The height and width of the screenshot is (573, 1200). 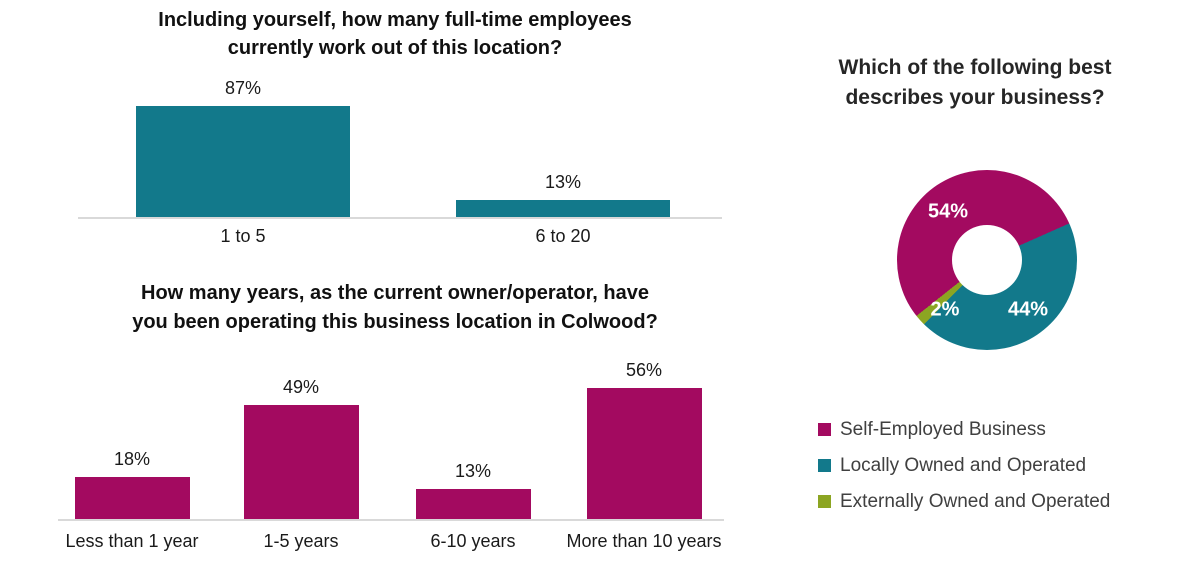 I want to click on legend-swatch-magenta, so click(x=824, y=429).